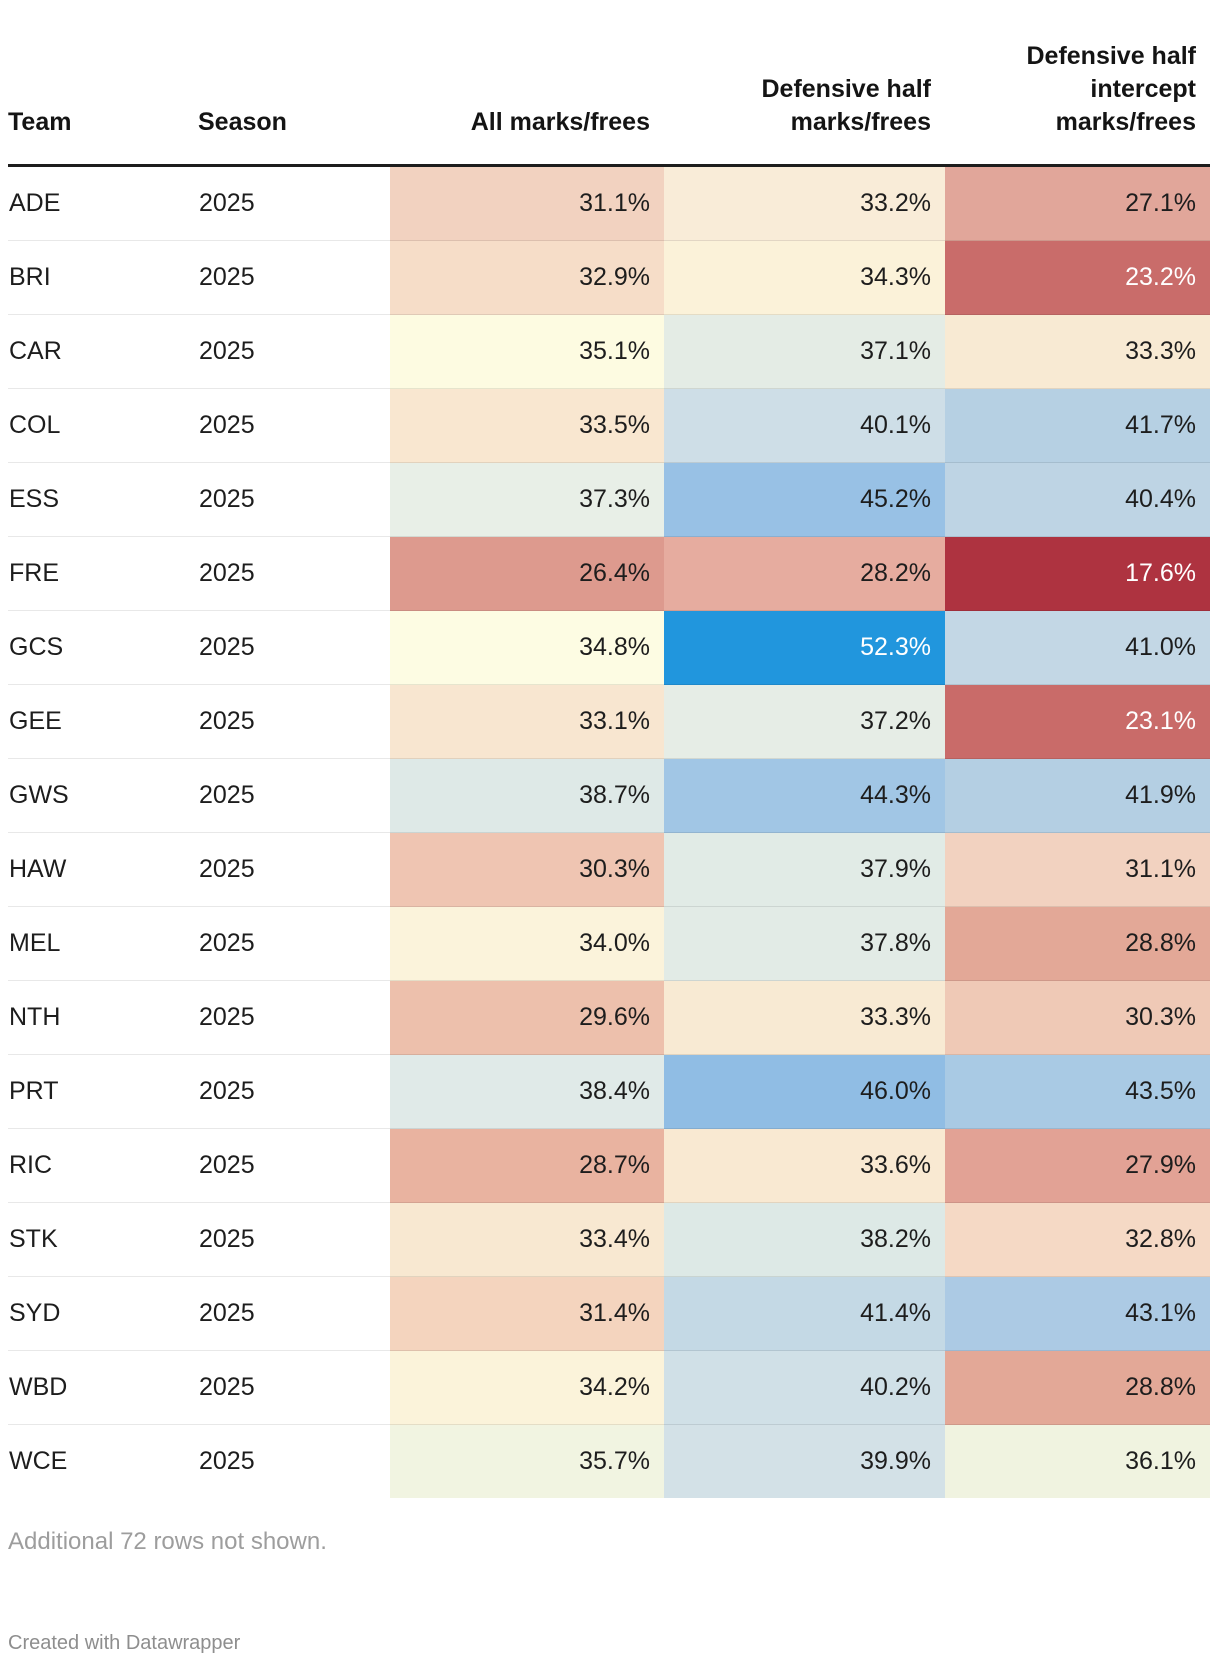 The height and width of the screenshot is (1669, 1220). Describe the element at coordinates (103, 795) in the screenshot. I see `team-cell: GWS` at that location.